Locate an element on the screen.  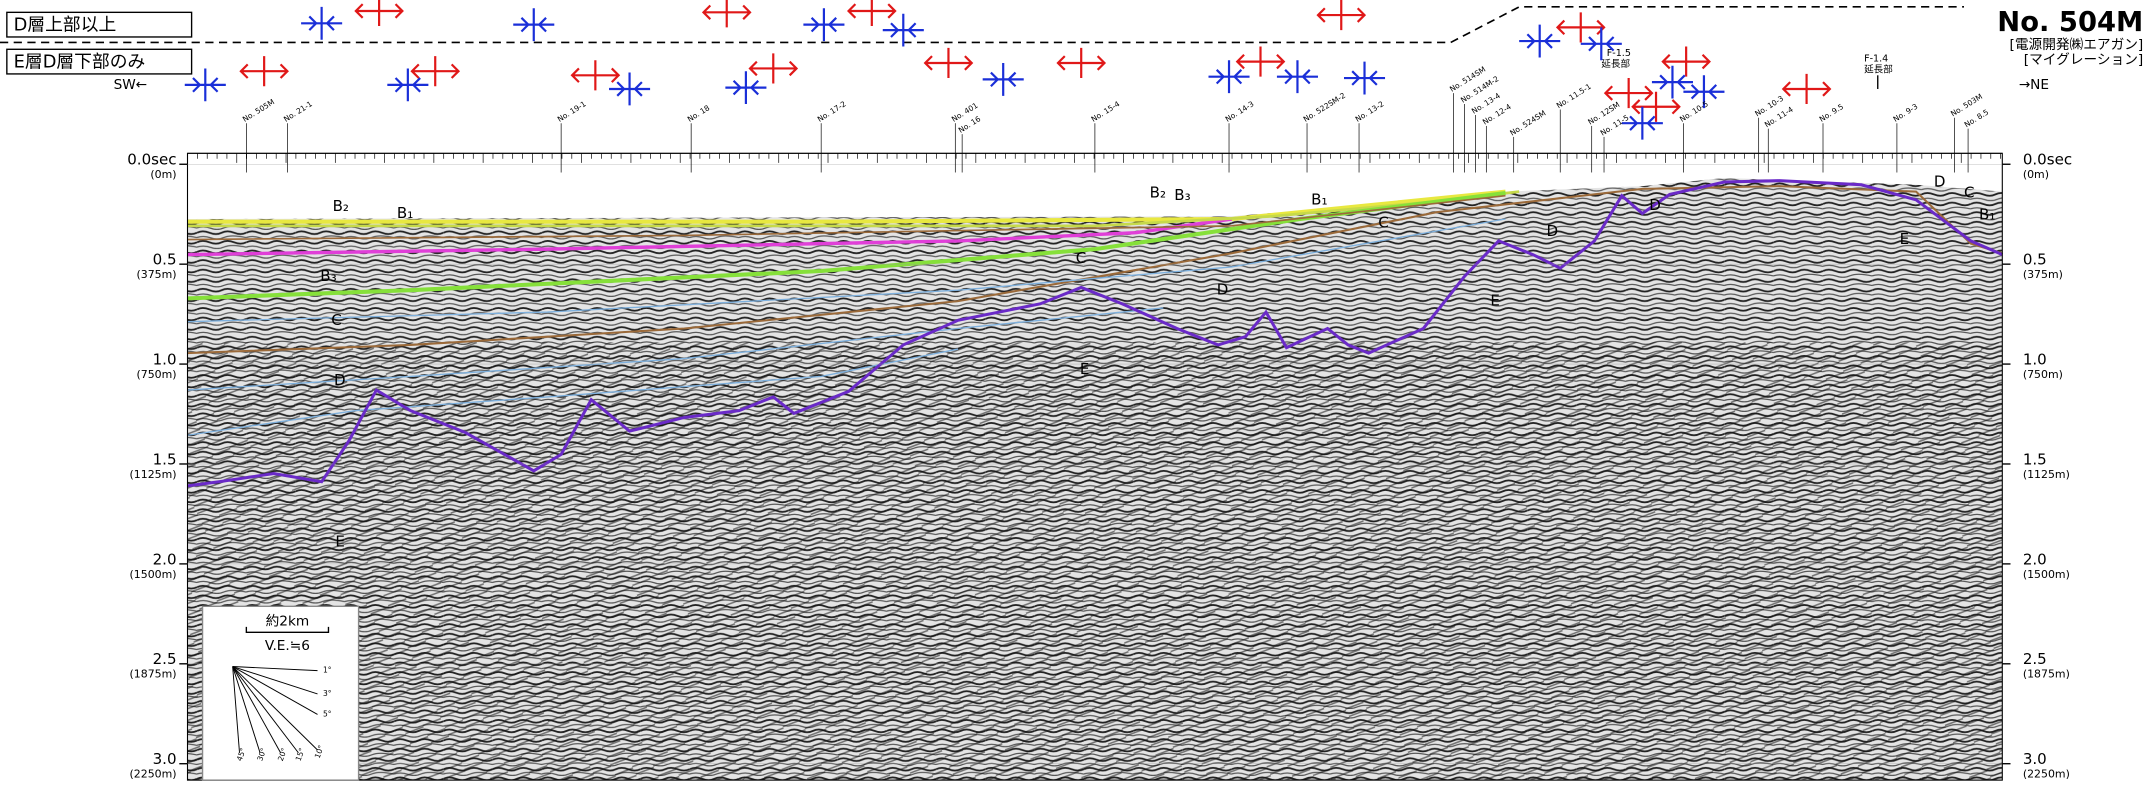
fault-name: F-1.4 is located at coordinates (1876, 58).